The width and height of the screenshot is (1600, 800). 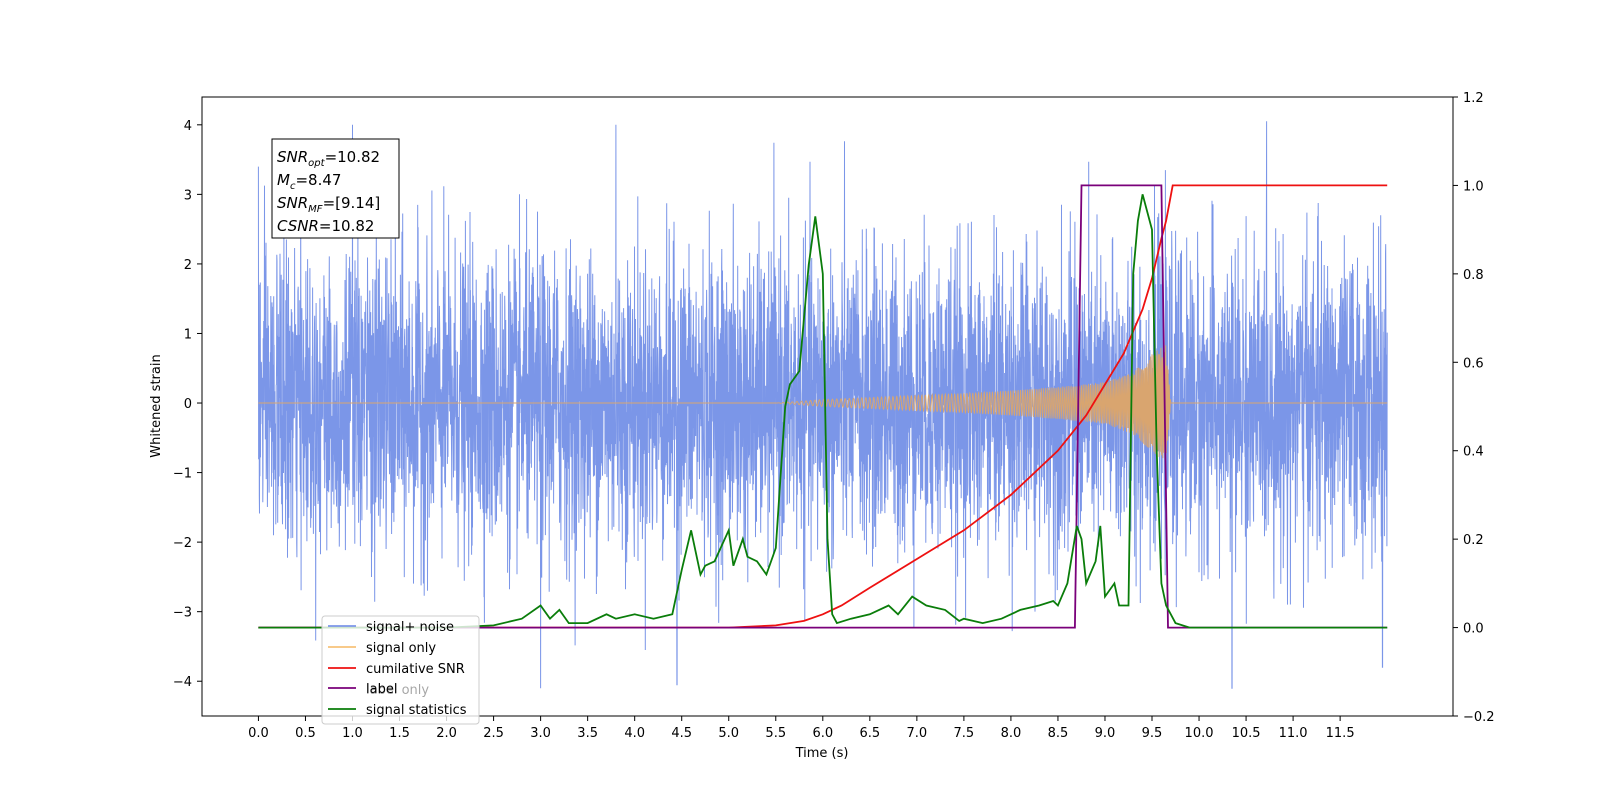 I want to click on legend-label: label only, so click(x=397, y=690).